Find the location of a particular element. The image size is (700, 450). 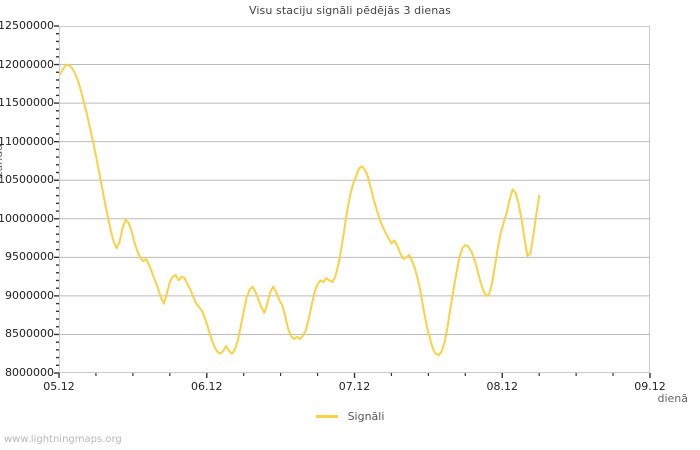

x-axis-tick-label: 05.12 is located at coordinates (59, 386).